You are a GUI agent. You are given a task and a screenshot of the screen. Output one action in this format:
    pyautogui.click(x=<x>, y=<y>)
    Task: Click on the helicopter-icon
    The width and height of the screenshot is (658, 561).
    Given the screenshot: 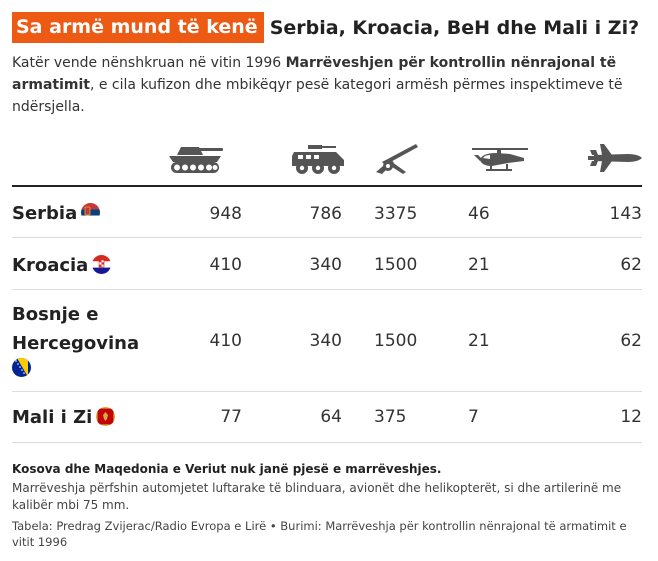 What is the action you would take?
    pyautogui.click(x=500, y=158)
    